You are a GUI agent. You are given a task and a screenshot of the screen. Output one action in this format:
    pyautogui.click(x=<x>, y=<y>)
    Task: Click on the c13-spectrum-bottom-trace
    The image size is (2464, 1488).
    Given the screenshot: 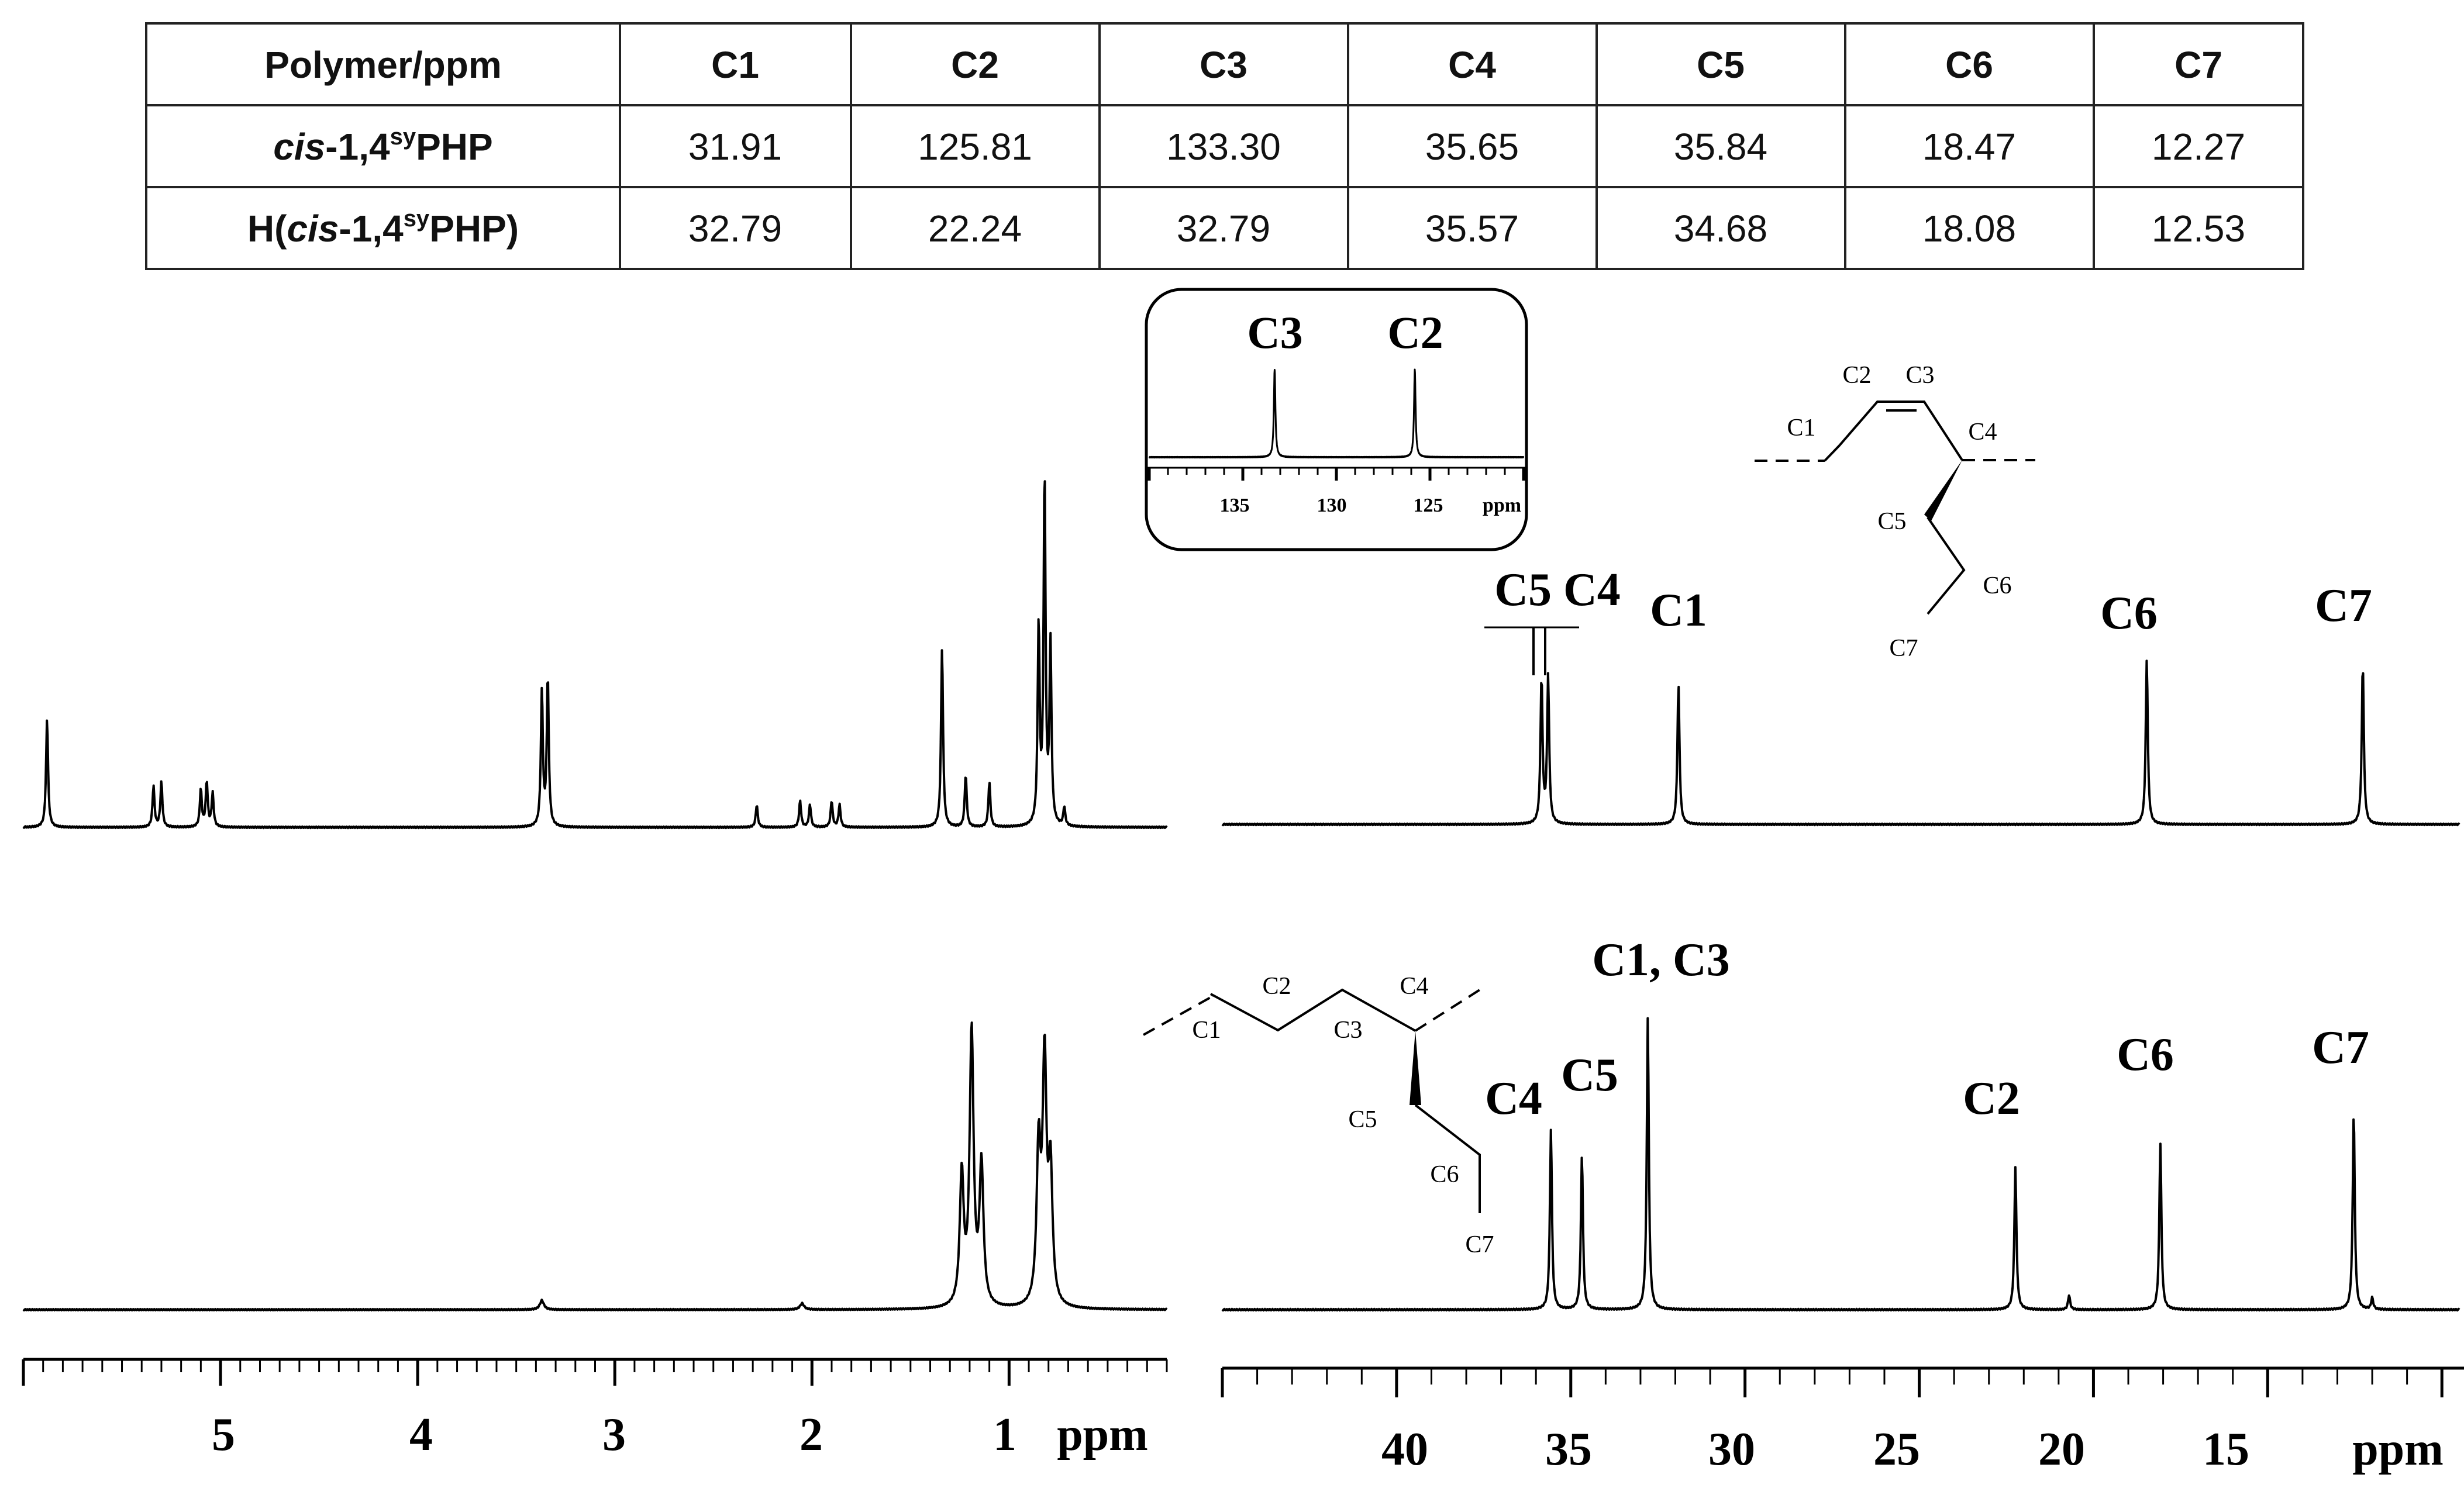 What is the action you would take?
    pyautogui.click(x=1840, y=1164)
    